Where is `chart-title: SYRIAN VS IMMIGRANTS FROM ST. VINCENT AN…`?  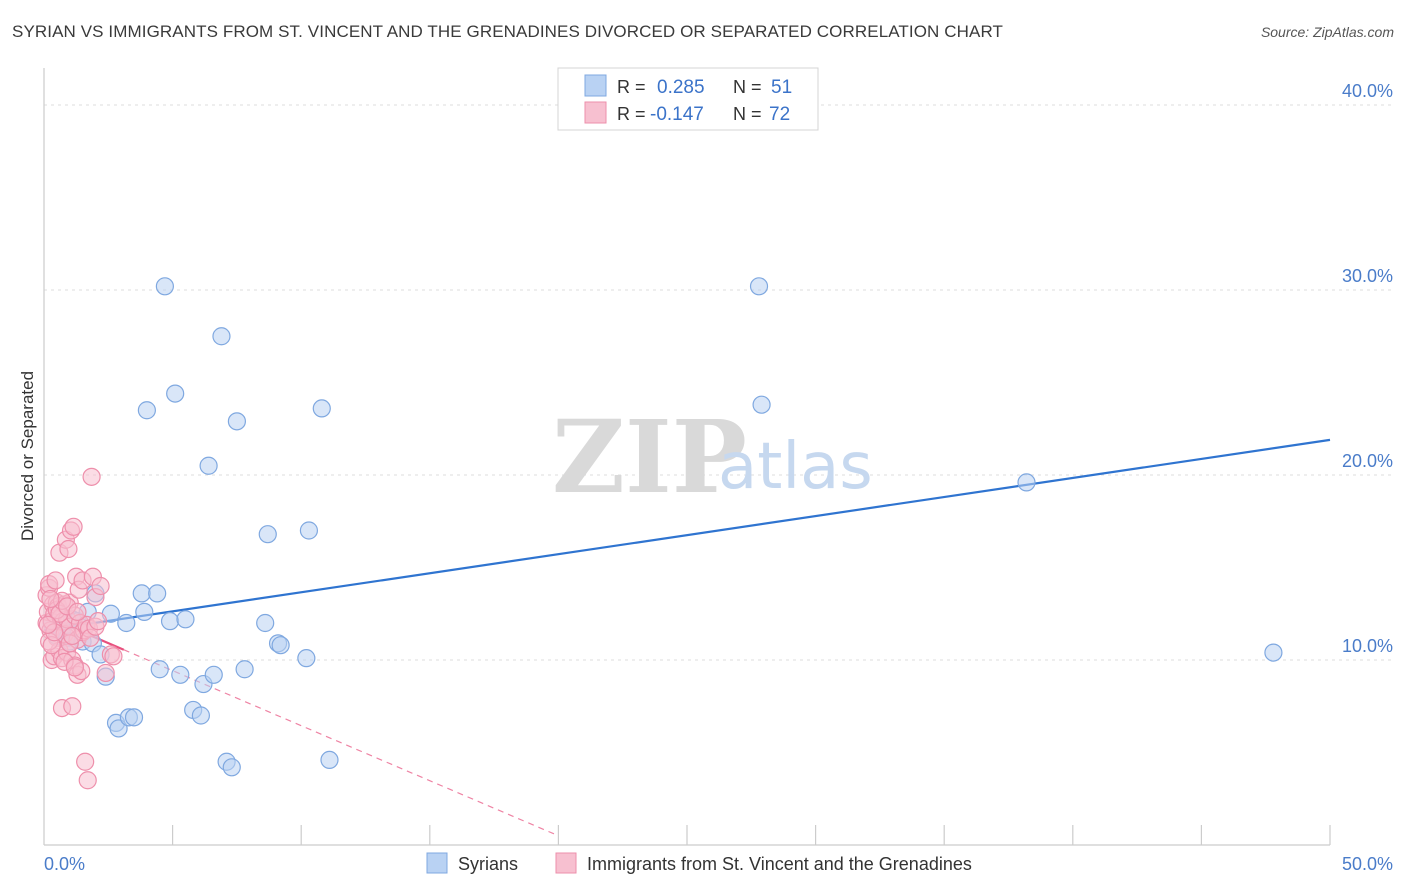
chart-title: SYRIAN VS IMMIGRANTS FROM ST. VINCENT AN… is located at coordinates (508, 31).